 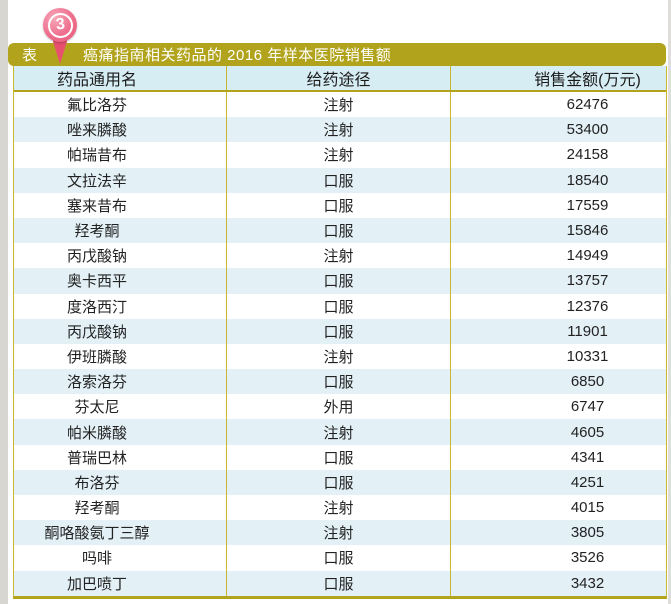 I want to click on drug-name-cell: 伊班膦酸, so click(x=120, y=356).